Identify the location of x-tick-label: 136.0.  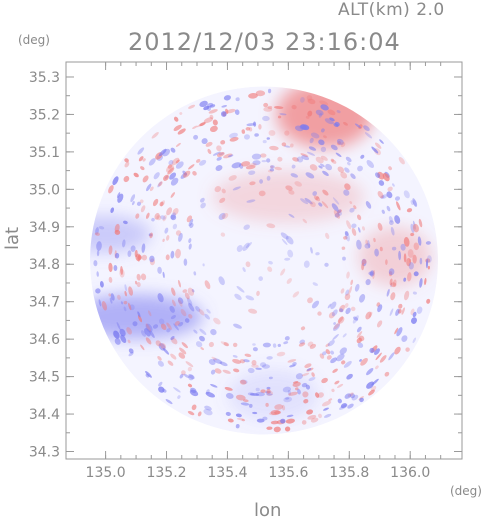
(410, 473).